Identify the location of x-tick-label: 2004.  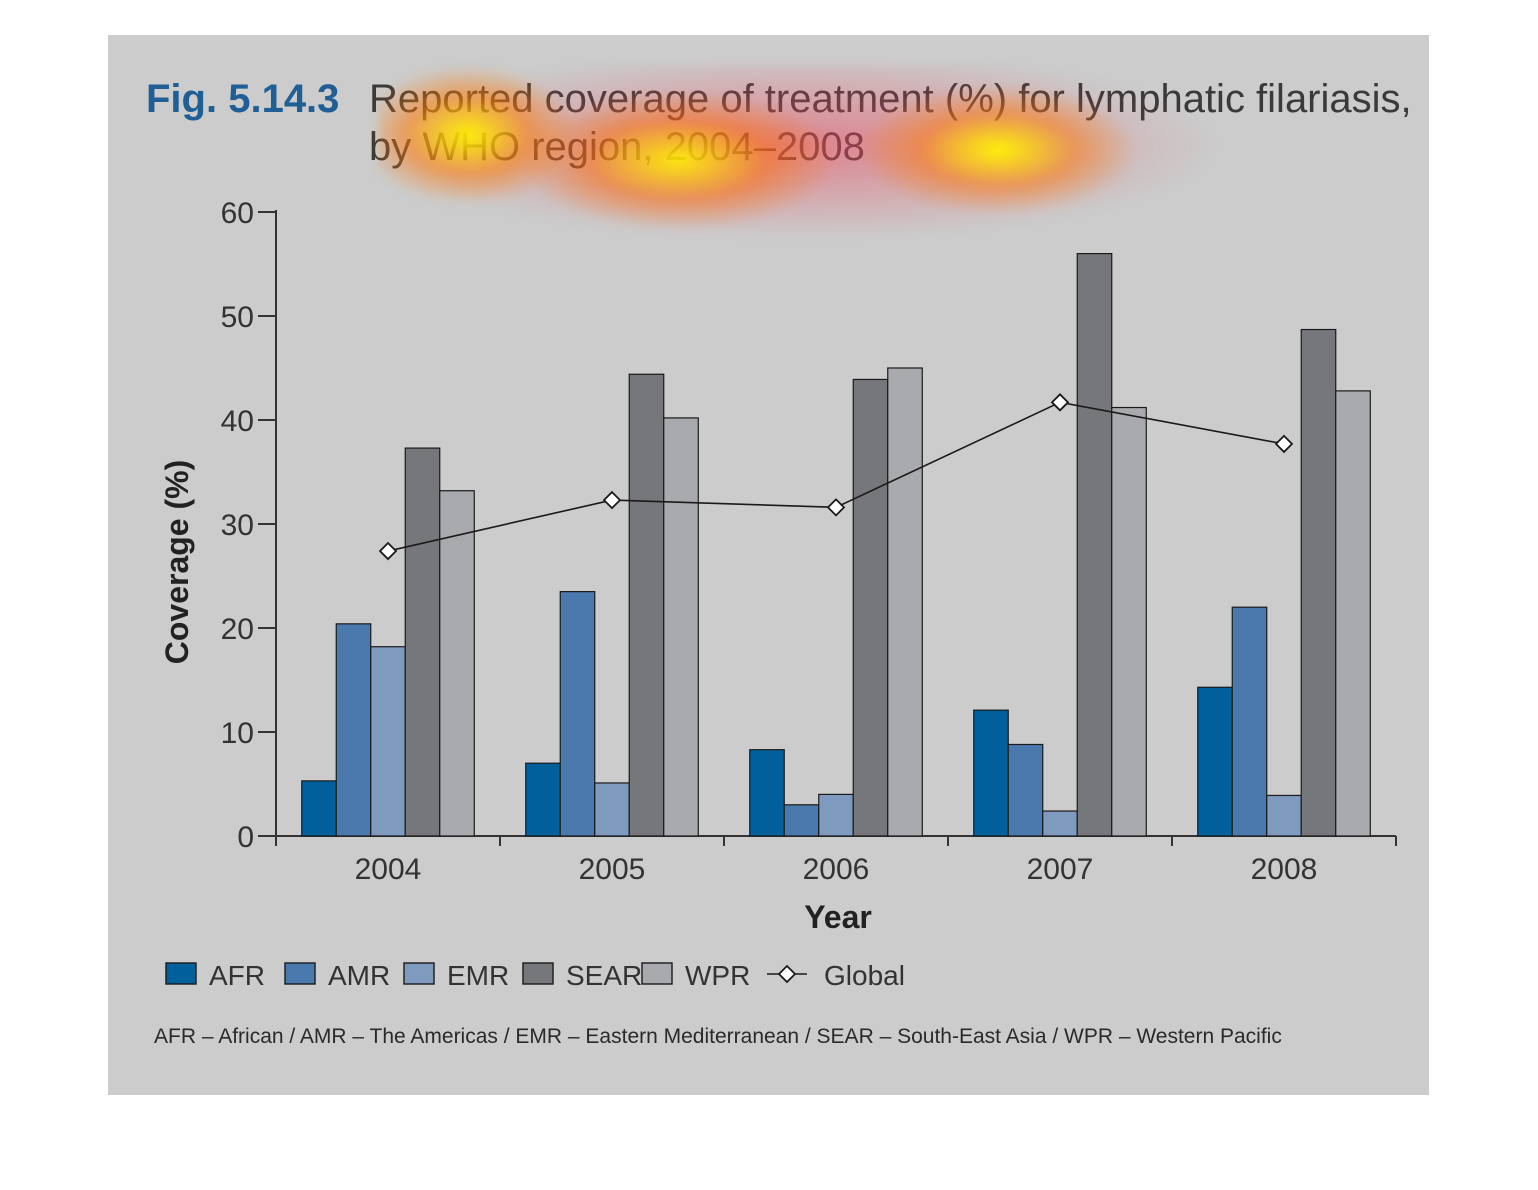
(388, 869).